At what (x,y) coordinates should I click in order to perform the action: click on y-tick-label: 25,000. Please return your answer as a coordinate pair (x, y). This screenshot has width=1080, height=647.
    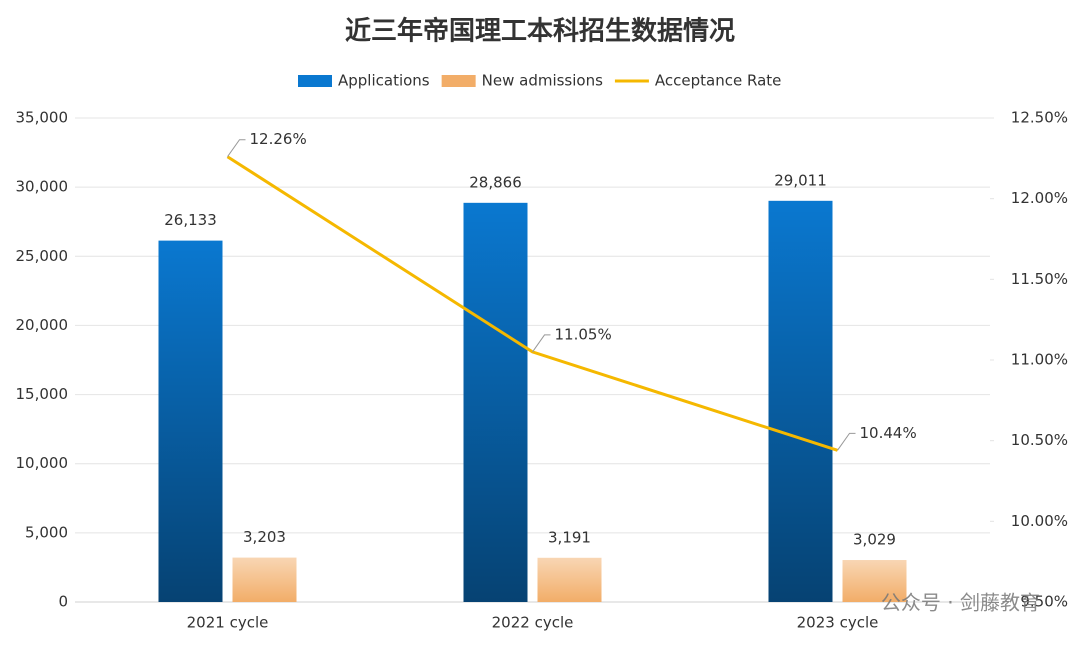
    Looking at the image, I should click on (42, 256).